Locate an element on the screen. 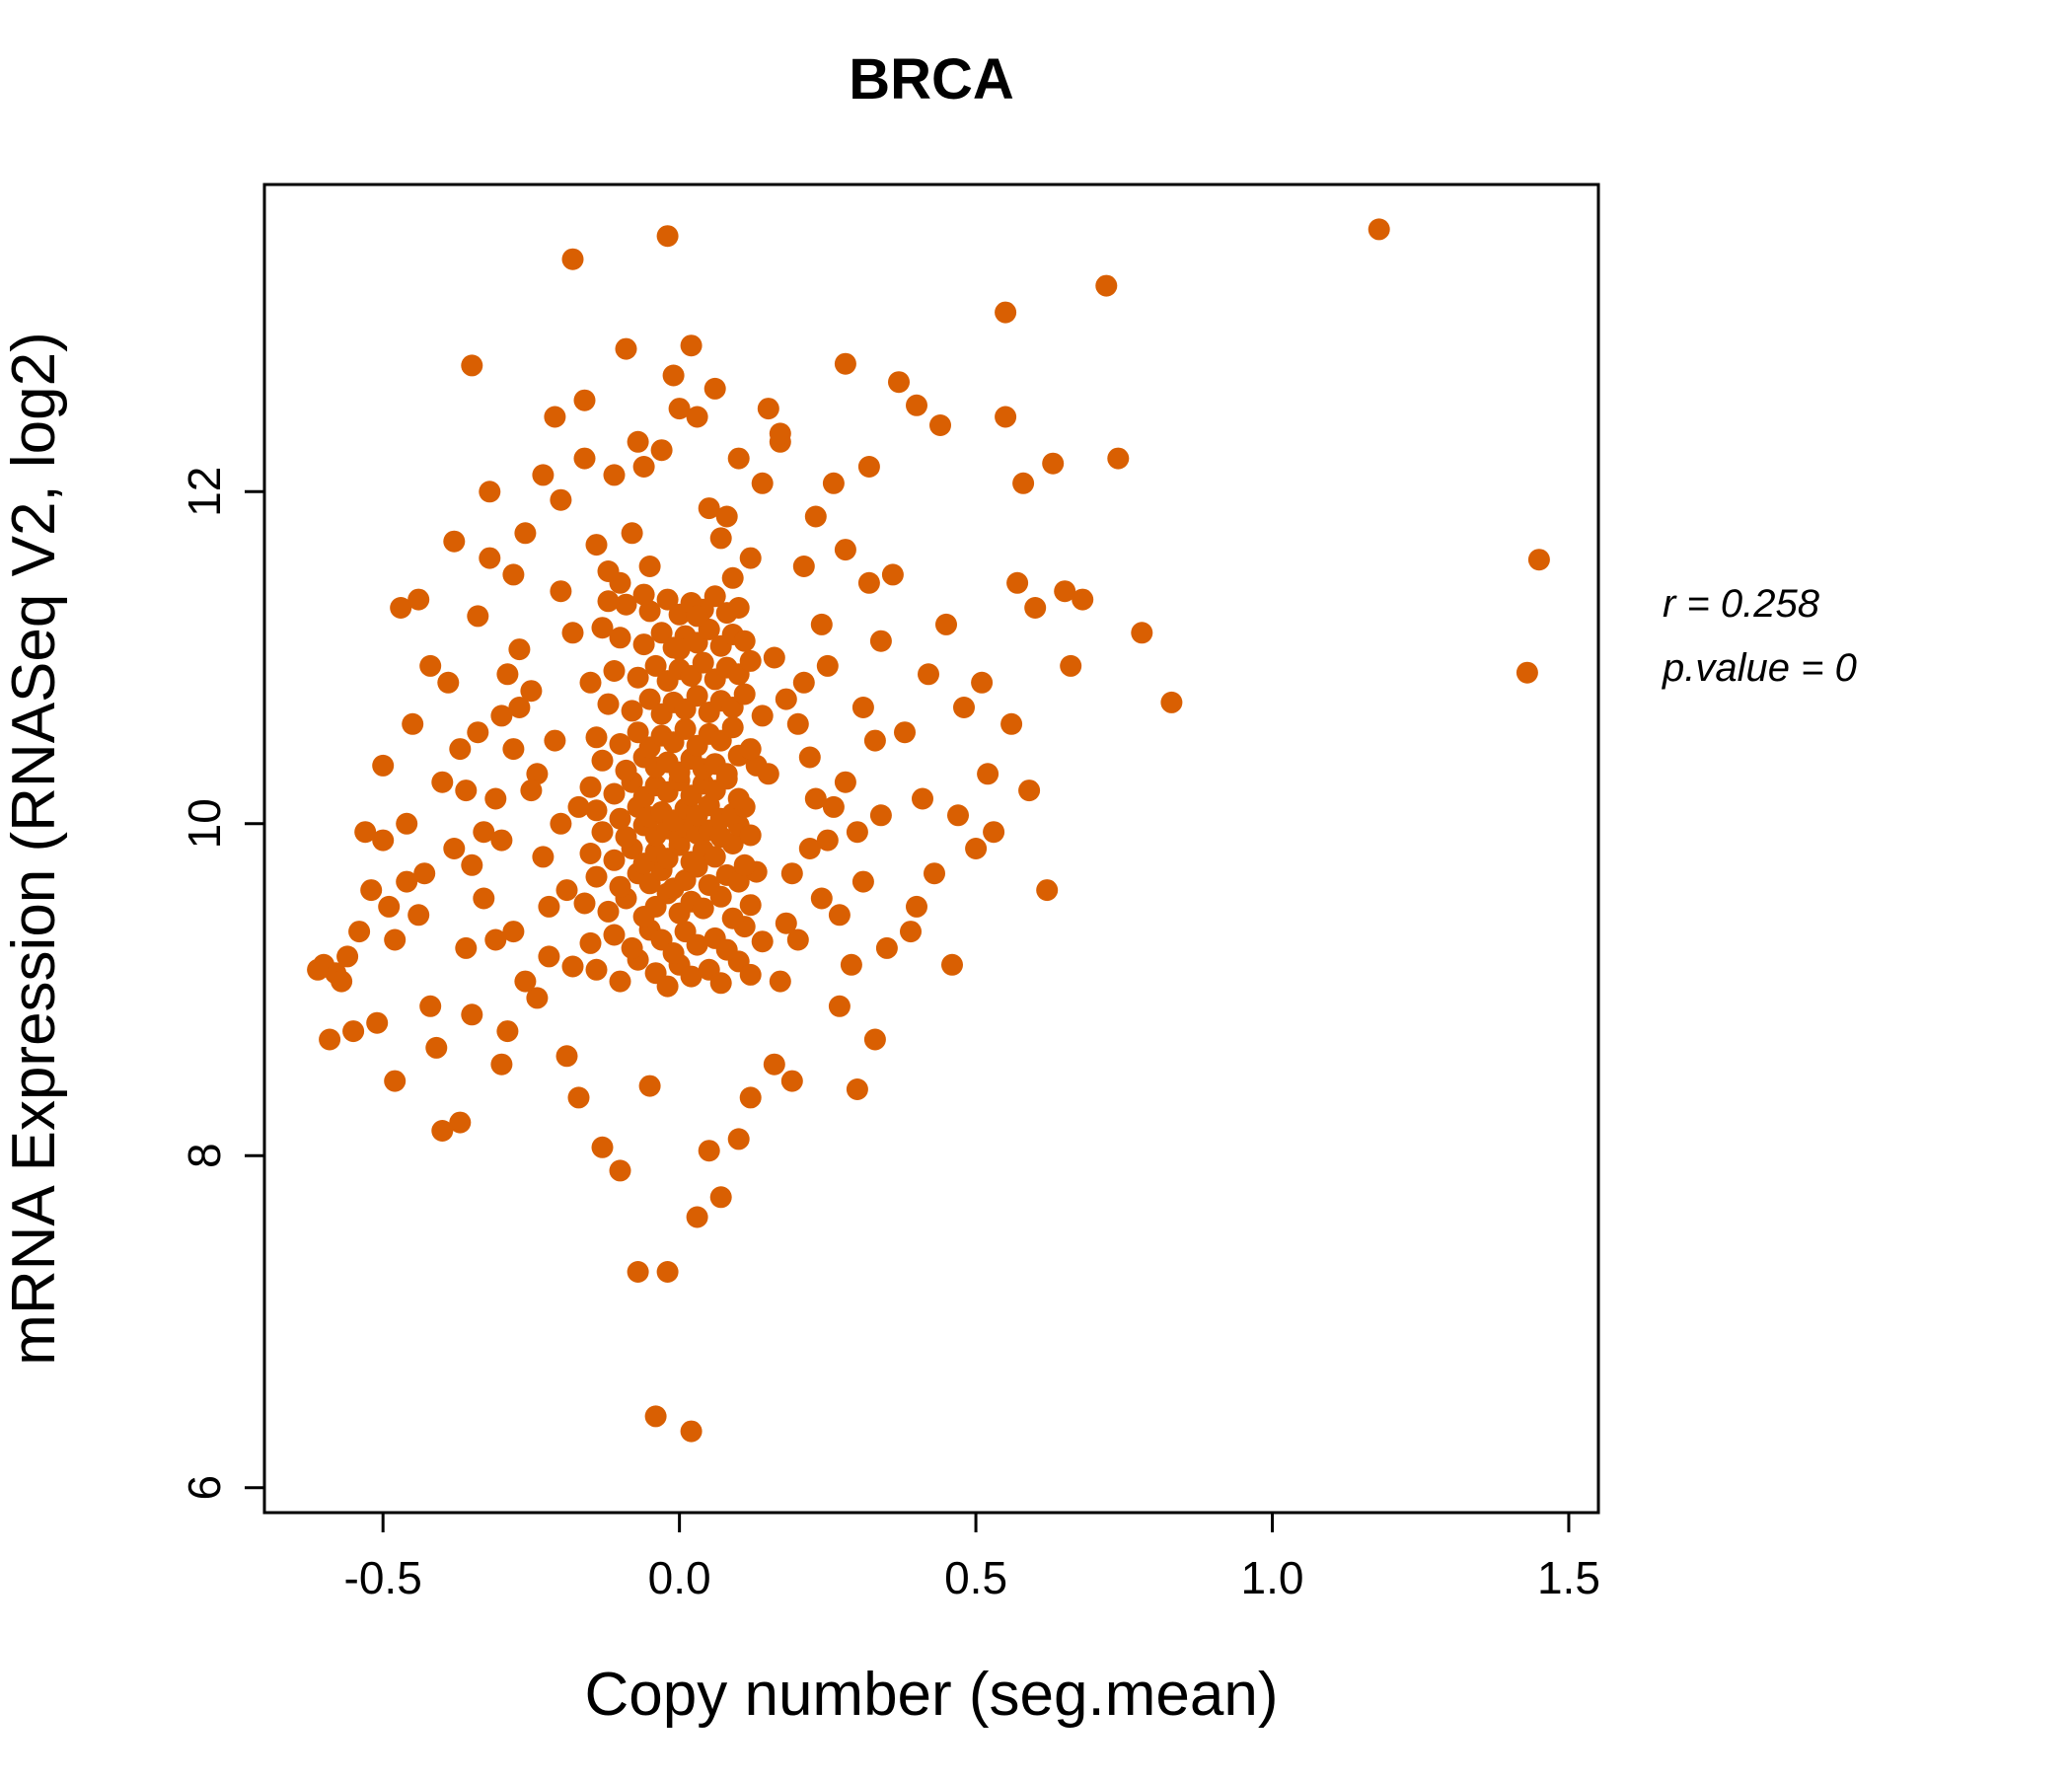 The height and width of the screenshot is (1781, 2072). correlation-annotation: r = 0.258 is located at coordinates (1742, 604).